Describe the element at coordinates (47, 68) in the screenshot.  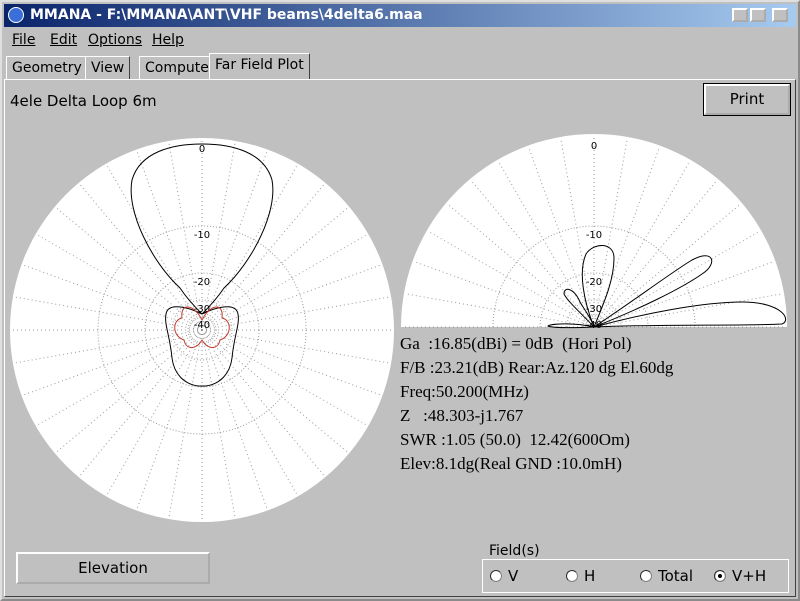
I see `tab: Geometry` at that location.